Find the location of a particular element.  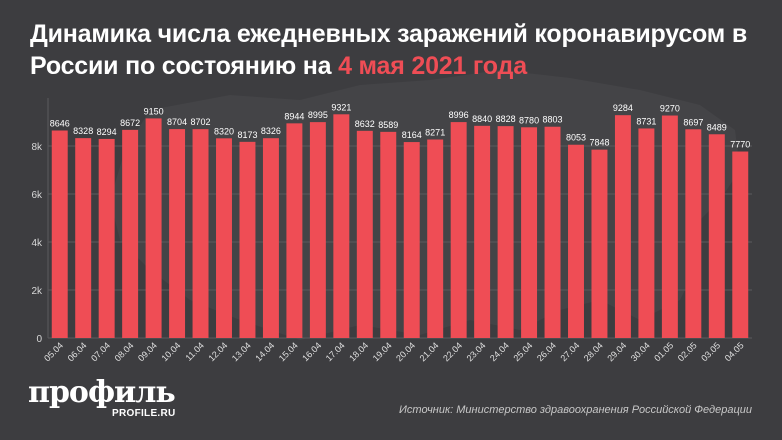

x-tick-label: 19.04 is located at coordinates (382, 351).